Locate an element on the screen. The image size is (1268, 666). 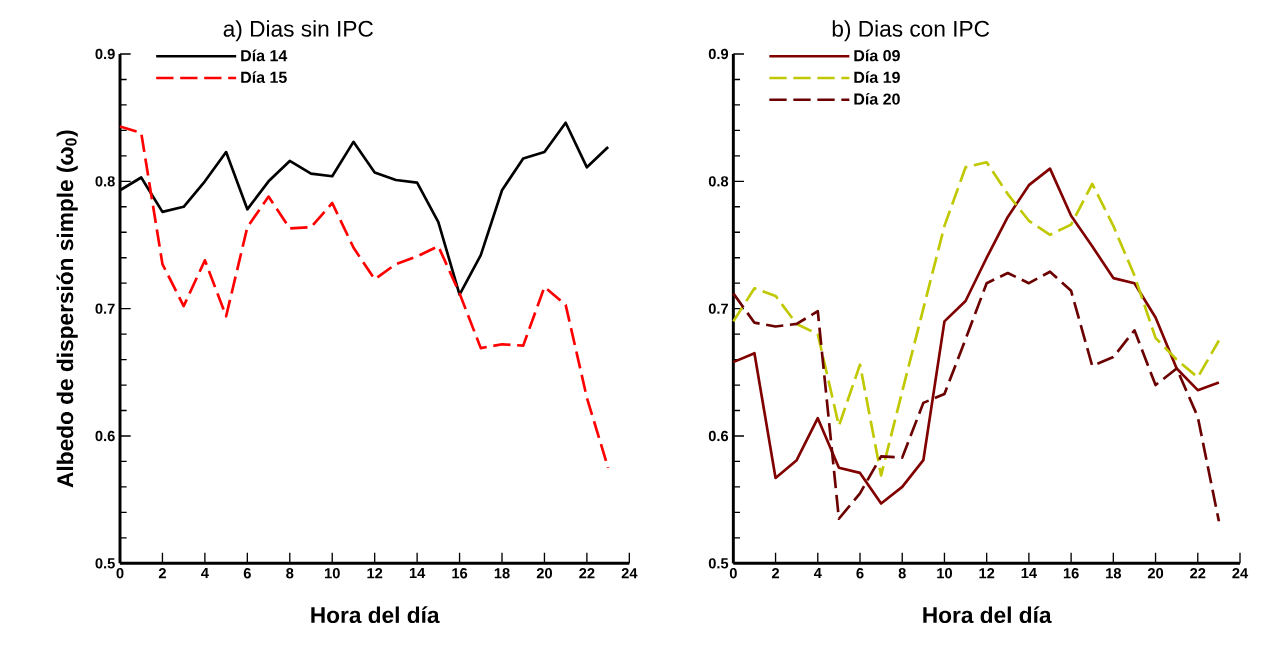
legend-label: Día 09 is located at coordinates (877, 55).